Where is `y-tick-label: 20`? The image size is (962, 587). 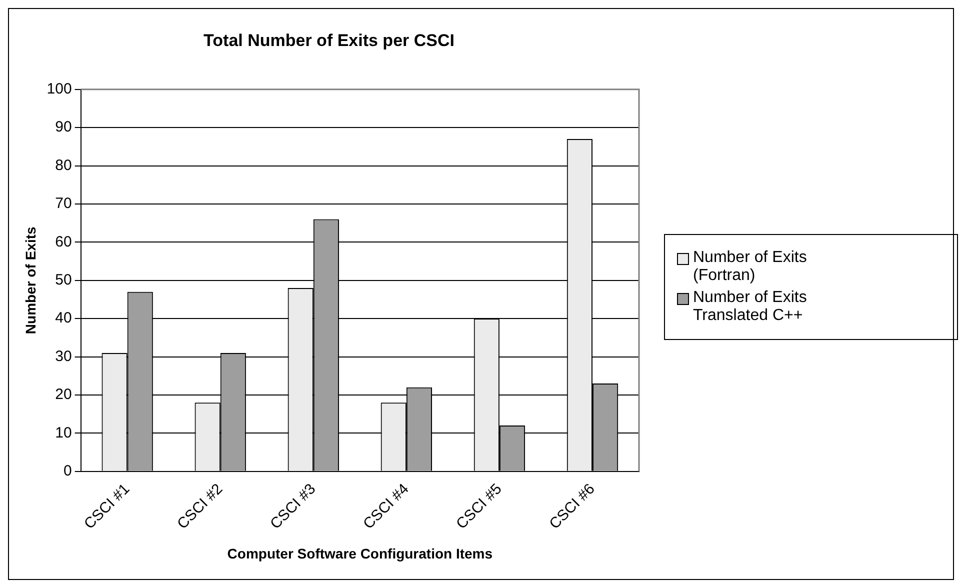 y-tick-label: 20 is located at coordinates (63, 395).